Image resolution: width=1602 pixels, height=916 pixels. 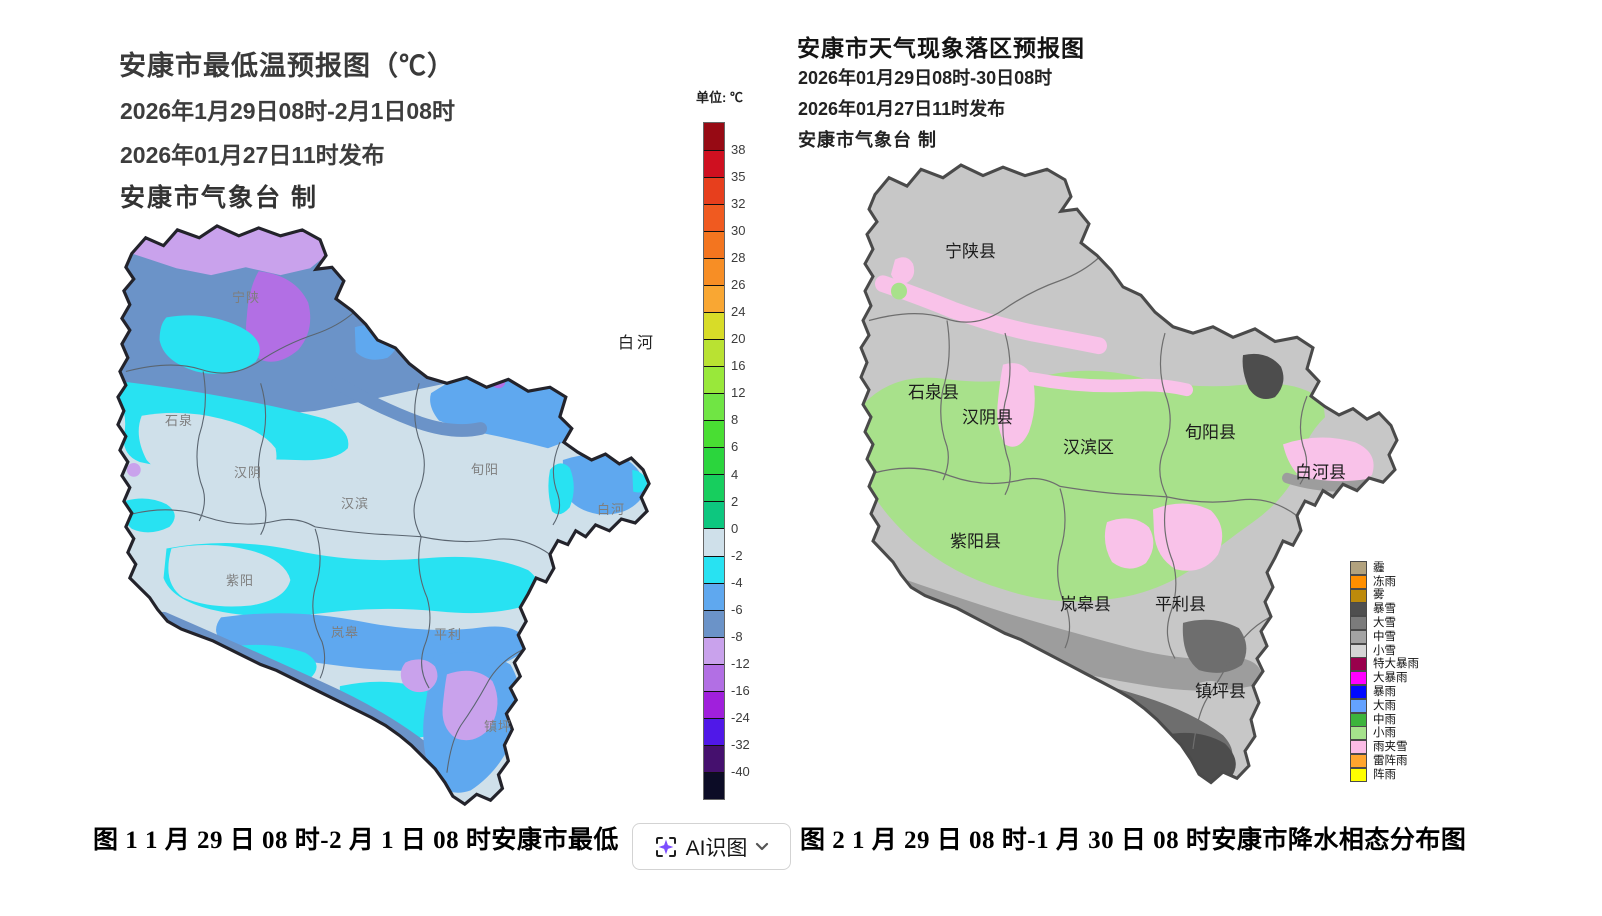 I want to click on weather-type-legend: 霾冻雨雾暴雪 大雪 中雪 小雪 特大暴雨 大暴雨 暴雨 大雨 中雨 小雨 雨夹雪 雷阵雨 阵雨, so click(x=1384, y=671).